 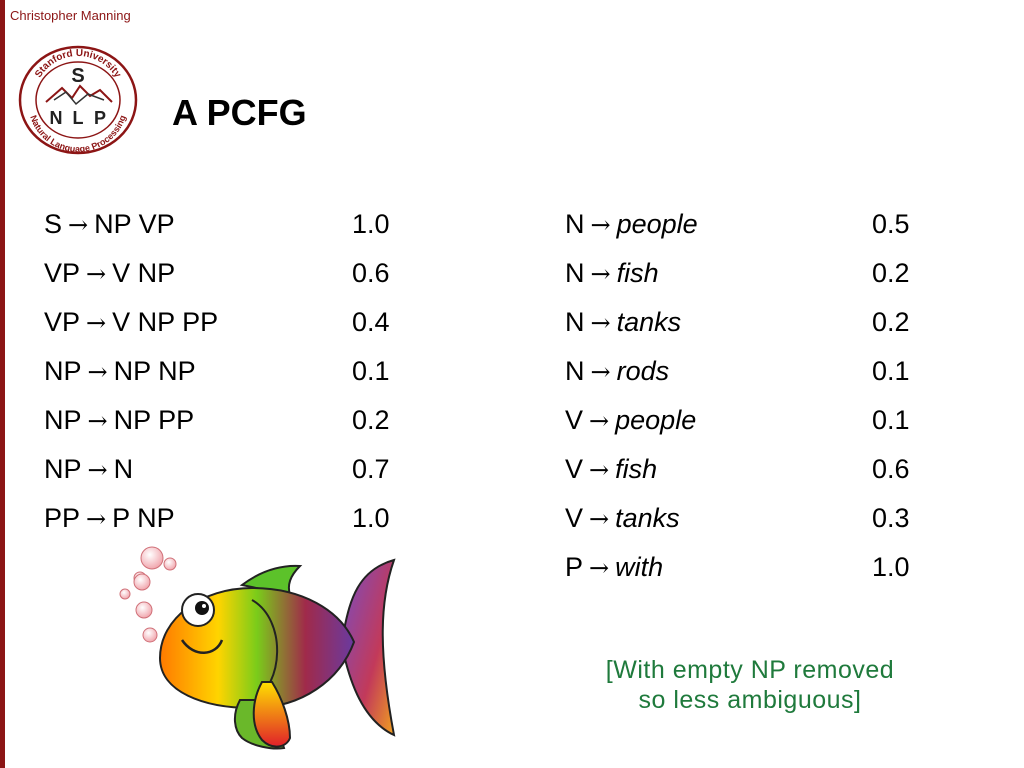 I want to click on rule-expansion: V → people, so click(x=630, y=420).